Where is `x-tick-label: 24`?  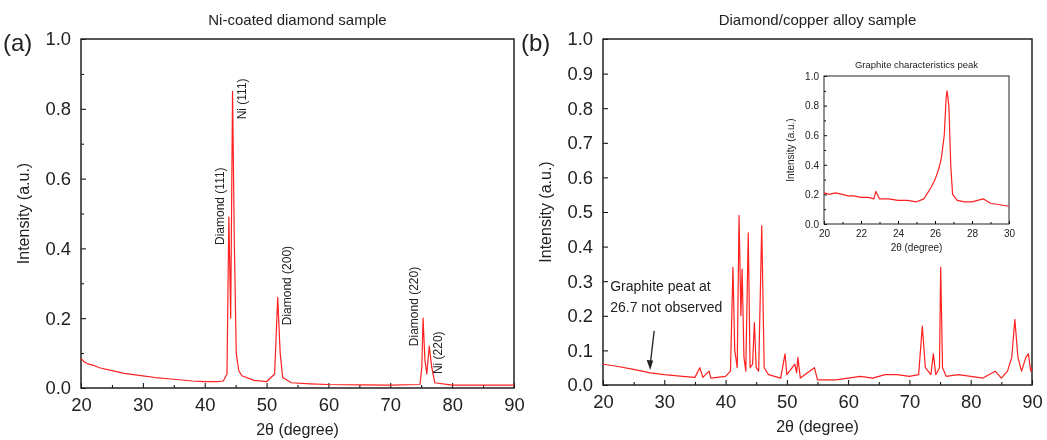 x-tick-label: 24 is located at coordinates (898, 234).